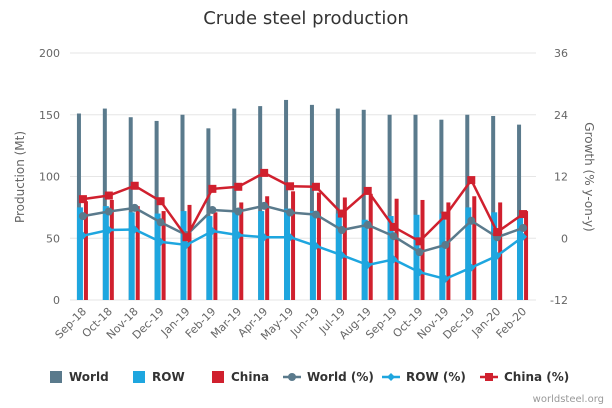 The image size is (612, 408). I want to click on left-tick-label: 200, so click(49, 53).